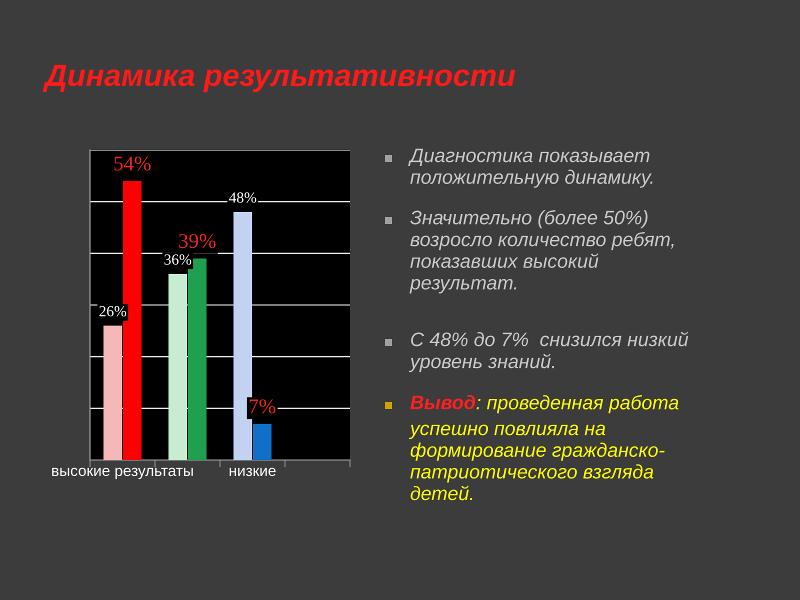 Image resolution: width=800 pixels, height=600 pixels. What do you see at coordinates (548, 352) in the screenshot?
I see `text: С 48% до 7% снизился низкий уровень знаний.` at bounding box center [548, 352].